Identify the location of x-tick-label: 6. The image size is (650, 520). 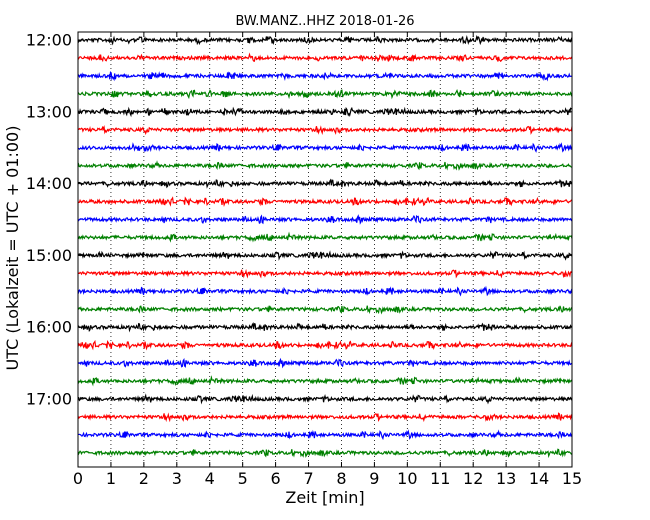
(276, 478).